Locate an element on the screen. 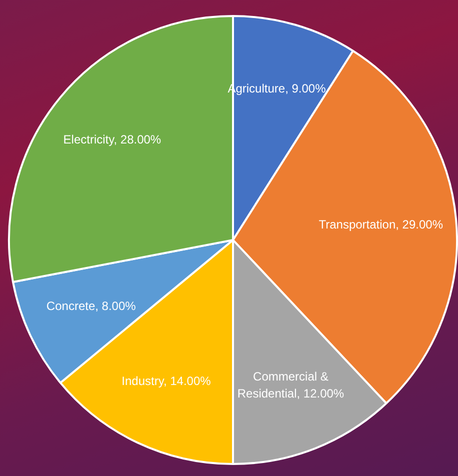 This screenshot has height=476, width=458. slice-label: Electricity, 28.00% is located at coordinates (112, 139).